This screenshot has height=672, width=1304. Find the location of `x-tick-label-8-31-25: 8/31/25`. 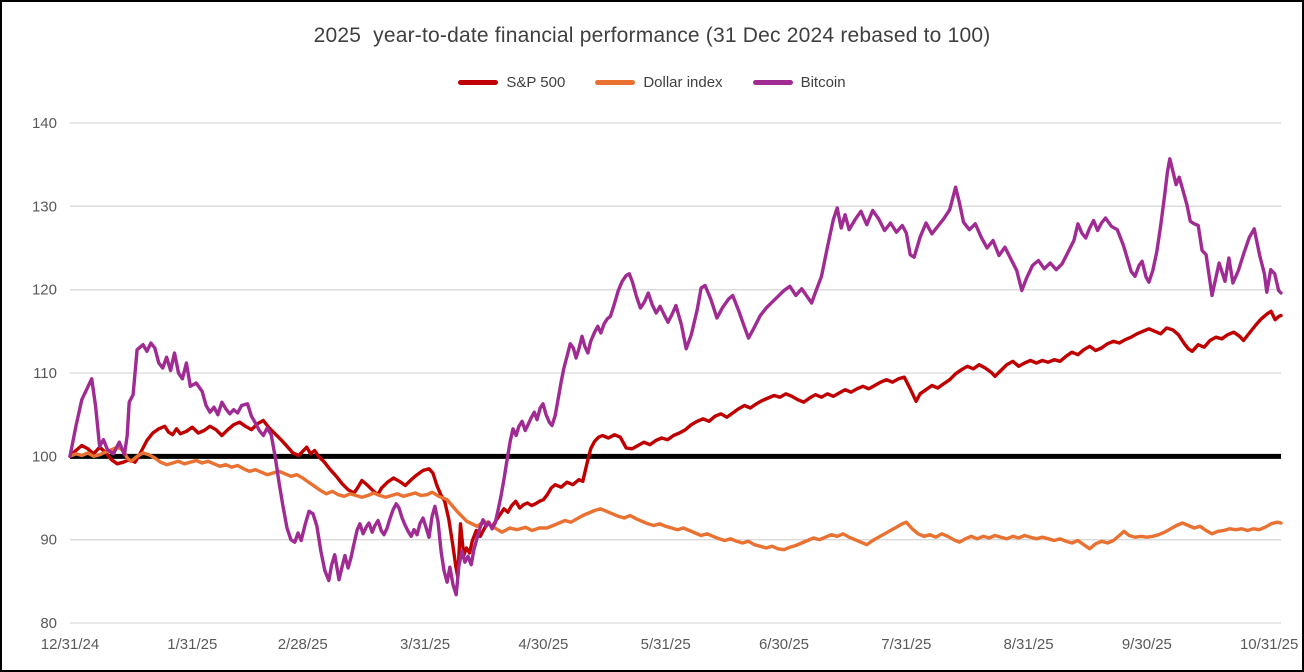

x-tick-label-8-31-25: 8/31/25 is located at coordinates (1029, 644).